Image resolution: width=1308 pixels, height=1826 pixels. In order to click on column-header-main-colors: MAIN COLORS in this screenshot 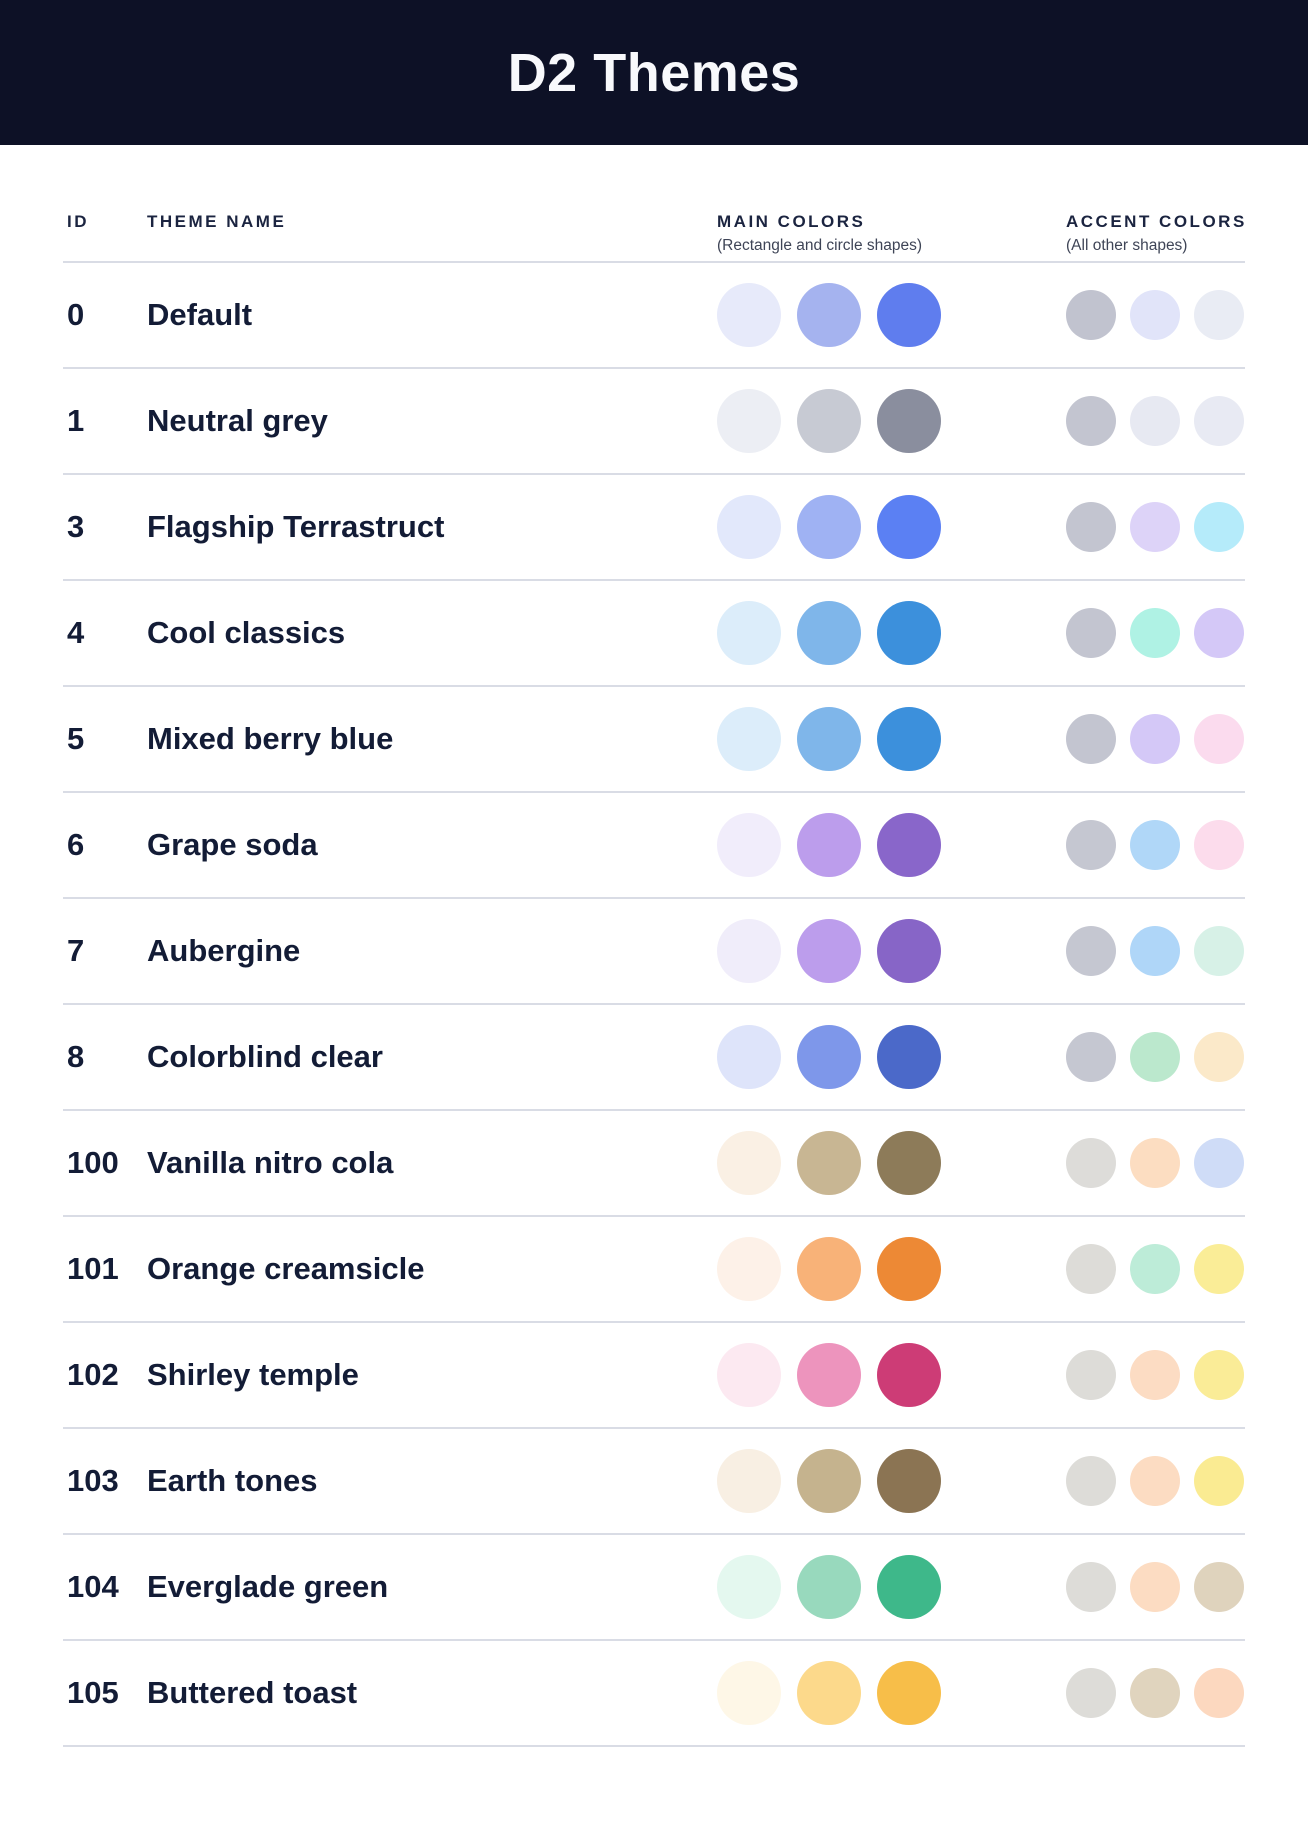, I will do `click(791, 221)`.